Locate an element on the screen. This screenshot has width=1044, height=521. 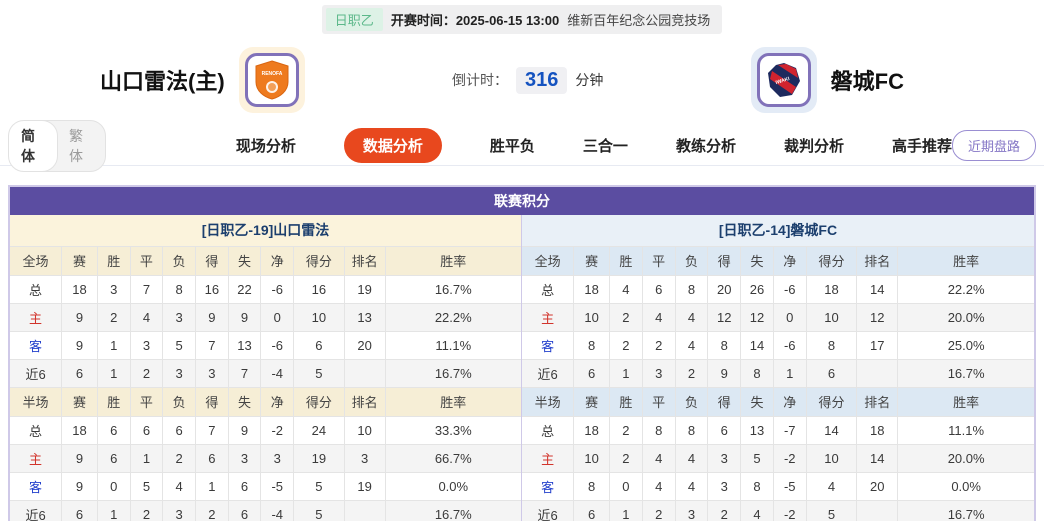
nav-bar: 简体 繁体 现场分析 数据分析 胜平负 三合一 教练分析 裁判分析 高手推荐 近期盘路 is located at coordinates (522, 145).